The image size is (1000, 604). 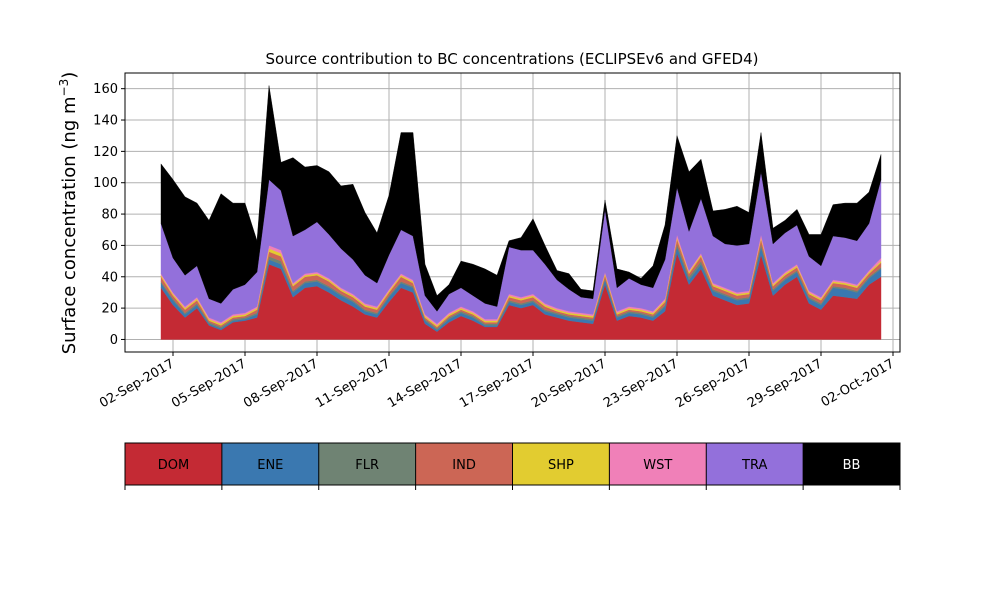 I want to click on legend-label-ene: ENE, so click(x=270, y=465).